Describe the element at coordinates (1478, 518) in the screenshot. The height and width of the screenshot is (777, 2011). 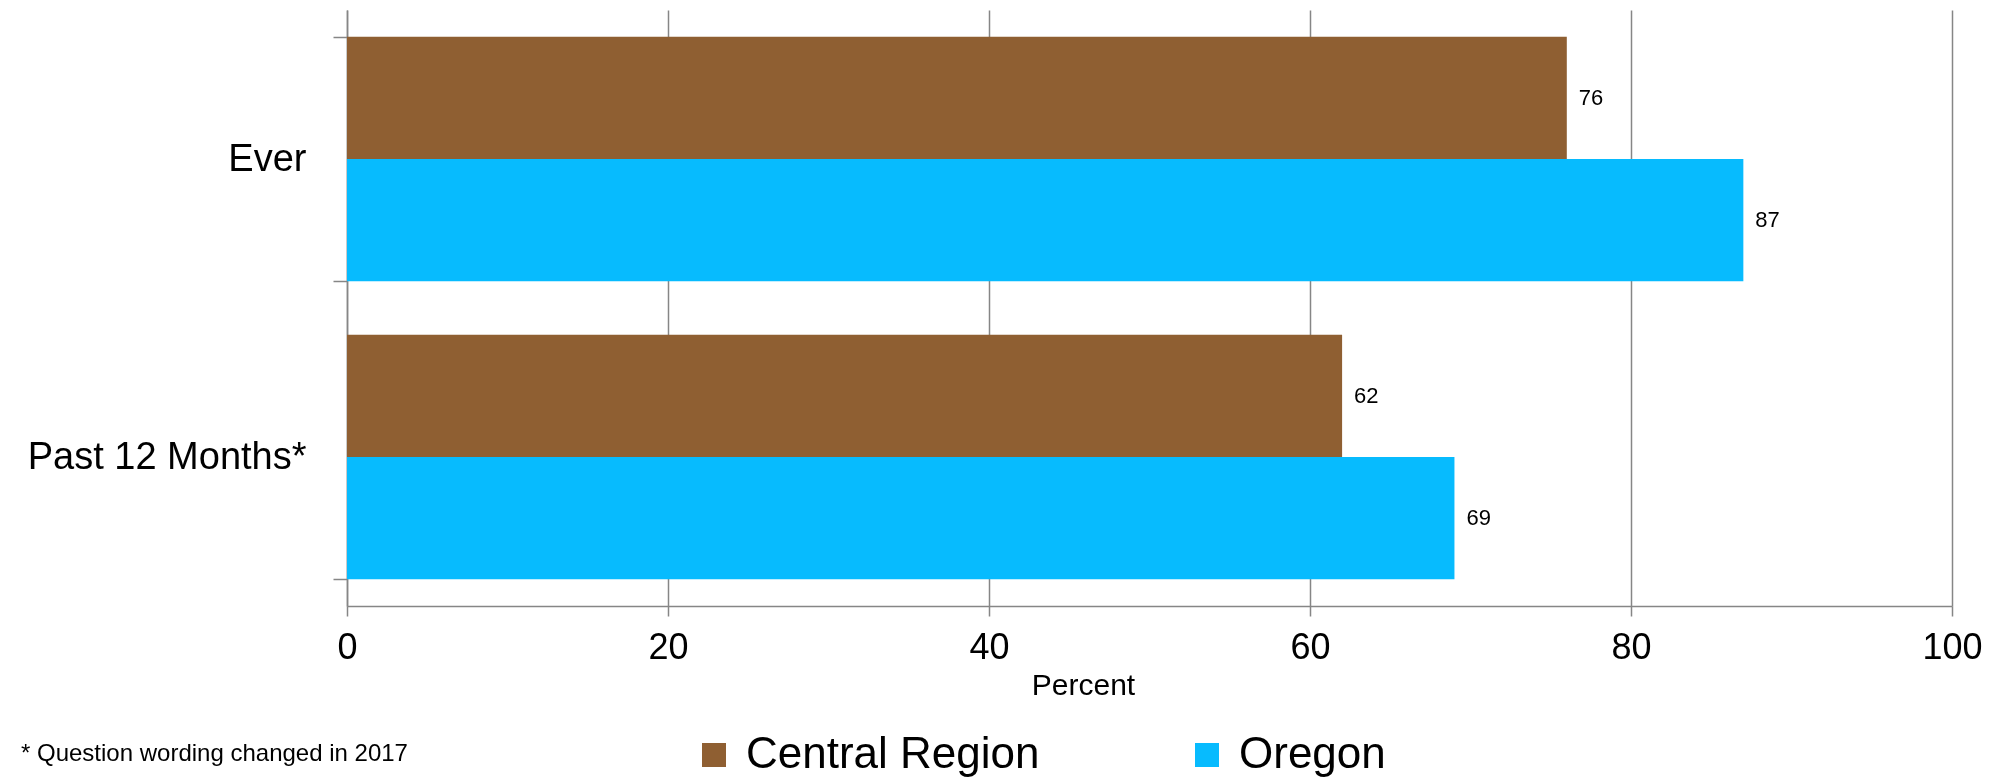
I see `data-label: 69` at that location.